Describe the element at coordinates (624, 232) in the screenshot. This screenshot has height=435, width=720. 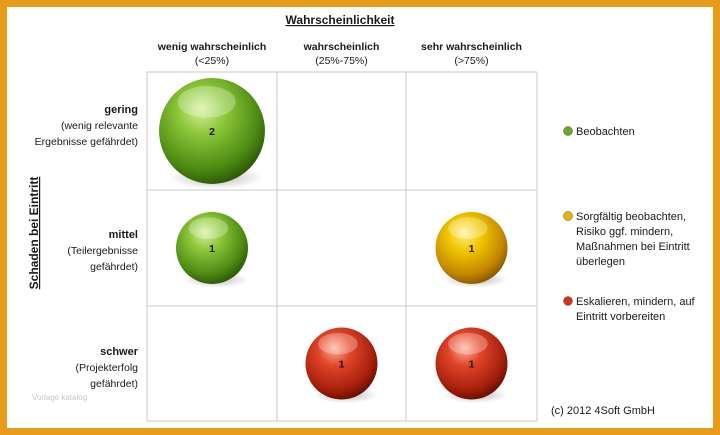
I see `legend-label: Risiko ggf. mindern,` at that location.